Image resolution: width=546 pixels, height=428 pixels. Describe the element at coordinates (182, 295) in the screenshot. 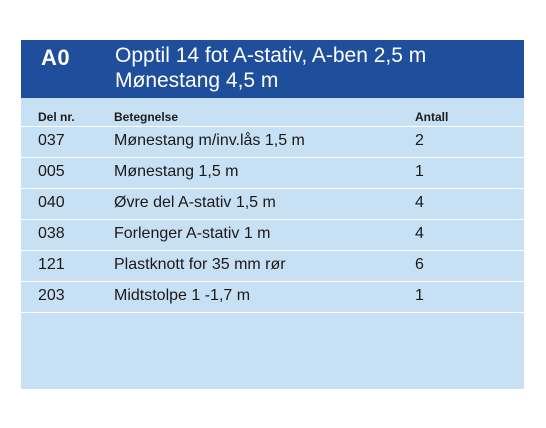

I see `cell-betegnelse: Midtstolpe 1 -1,7 m` at that location.